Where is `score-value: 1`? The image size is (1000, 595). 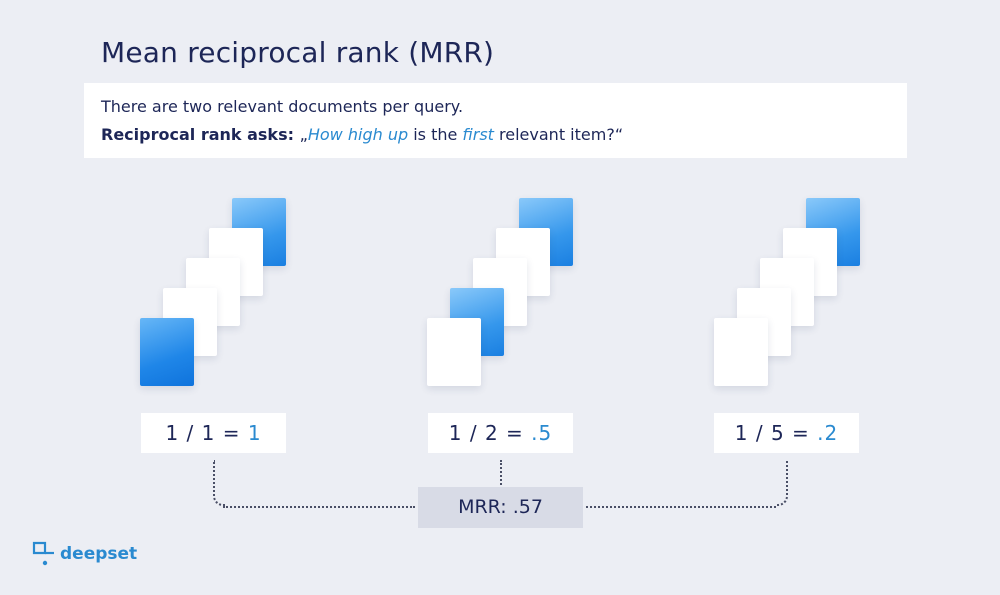
score-value: 1 is located at coordinates (254, 433).